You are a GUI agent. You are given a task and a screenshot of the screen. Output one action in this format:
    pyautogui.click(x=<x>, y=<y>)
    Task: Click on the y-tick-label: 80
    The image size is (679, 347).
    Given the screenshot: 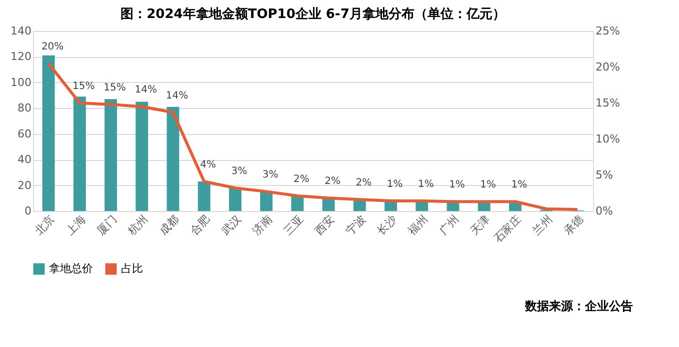 What is the action you would take?
    pyautogui.click(x=25, y=108)
    